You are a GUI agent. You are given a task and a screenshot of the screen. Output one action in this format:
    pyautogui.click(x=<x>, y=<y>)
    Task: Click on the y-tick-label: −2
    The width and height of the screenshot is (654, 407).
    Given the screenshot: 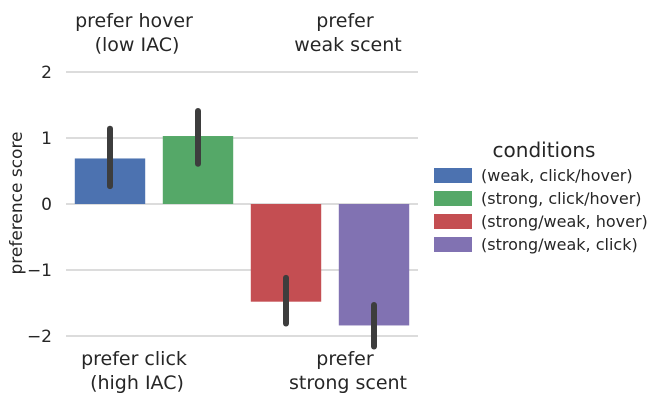 What is the action you would take?
    pyautogui.click(x=39, y=337)
    